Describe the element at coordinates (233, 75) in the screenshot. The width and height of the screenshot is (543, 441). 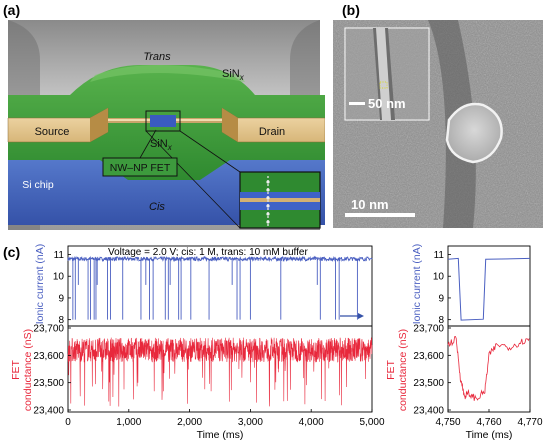
I see `sinx-top-label: SiNx` at that location.